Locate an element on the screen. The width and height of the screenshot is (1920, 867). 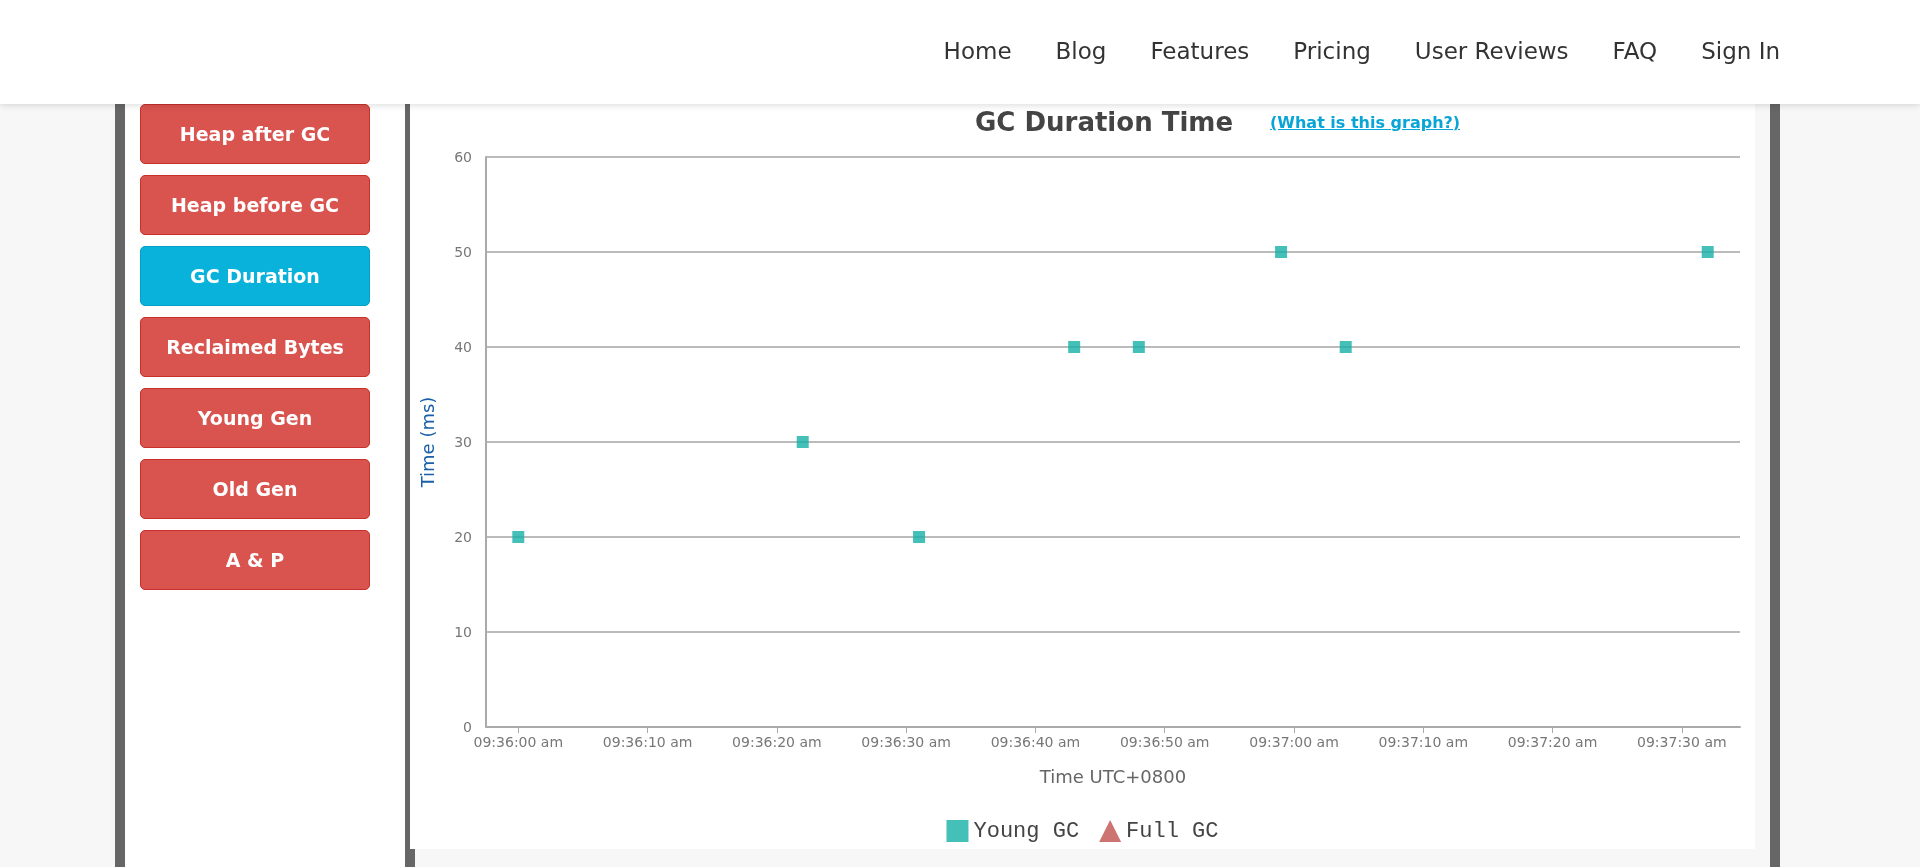
text: FAQ is located at coordinates (1635, 51).